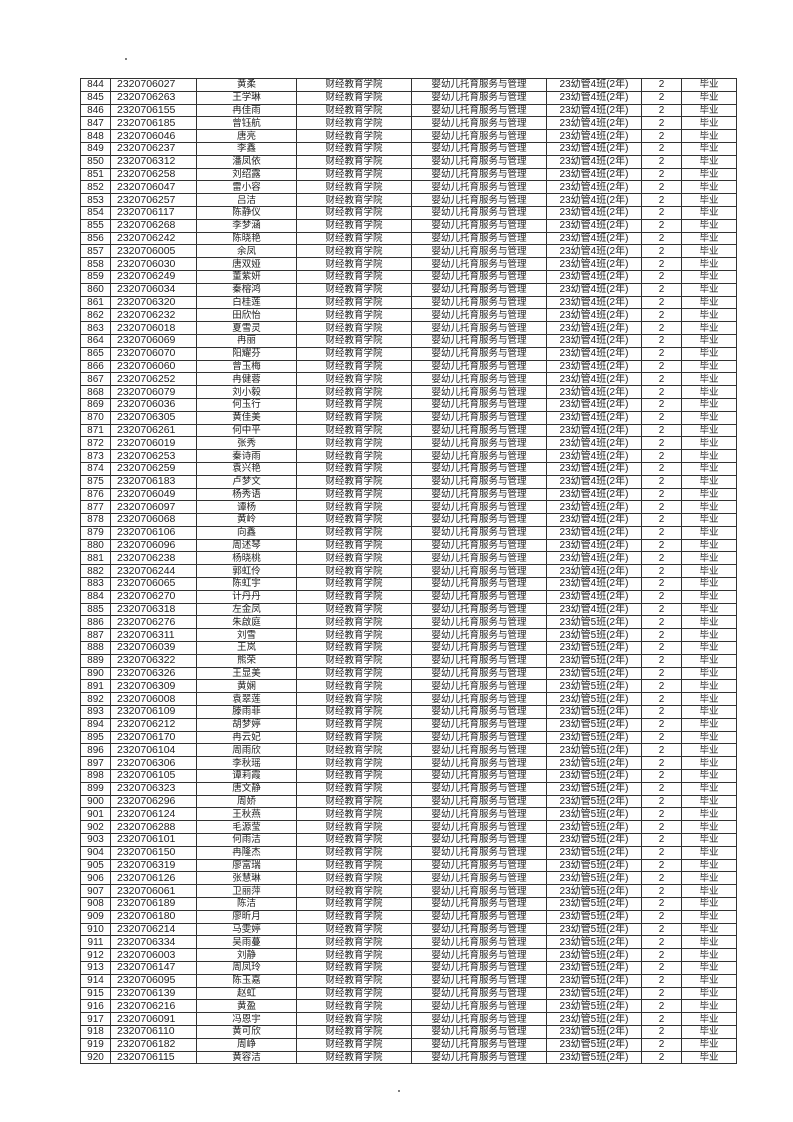 The width and height of the screenshot is (793, 1122). What do you see at coordinates (153, 532) in the screenshot?
I see `student-id: 2320706106` at bounding box center [153, 532].